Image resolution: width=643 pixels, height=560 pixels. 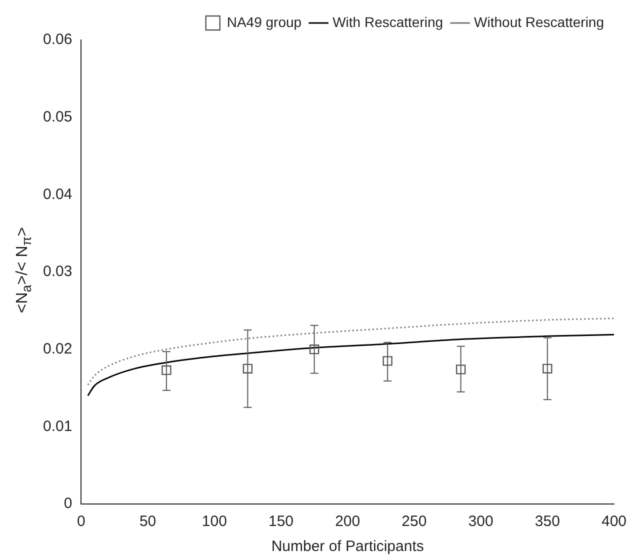 I want to click on y-tick-label: 0, so click(x=68, y=503).